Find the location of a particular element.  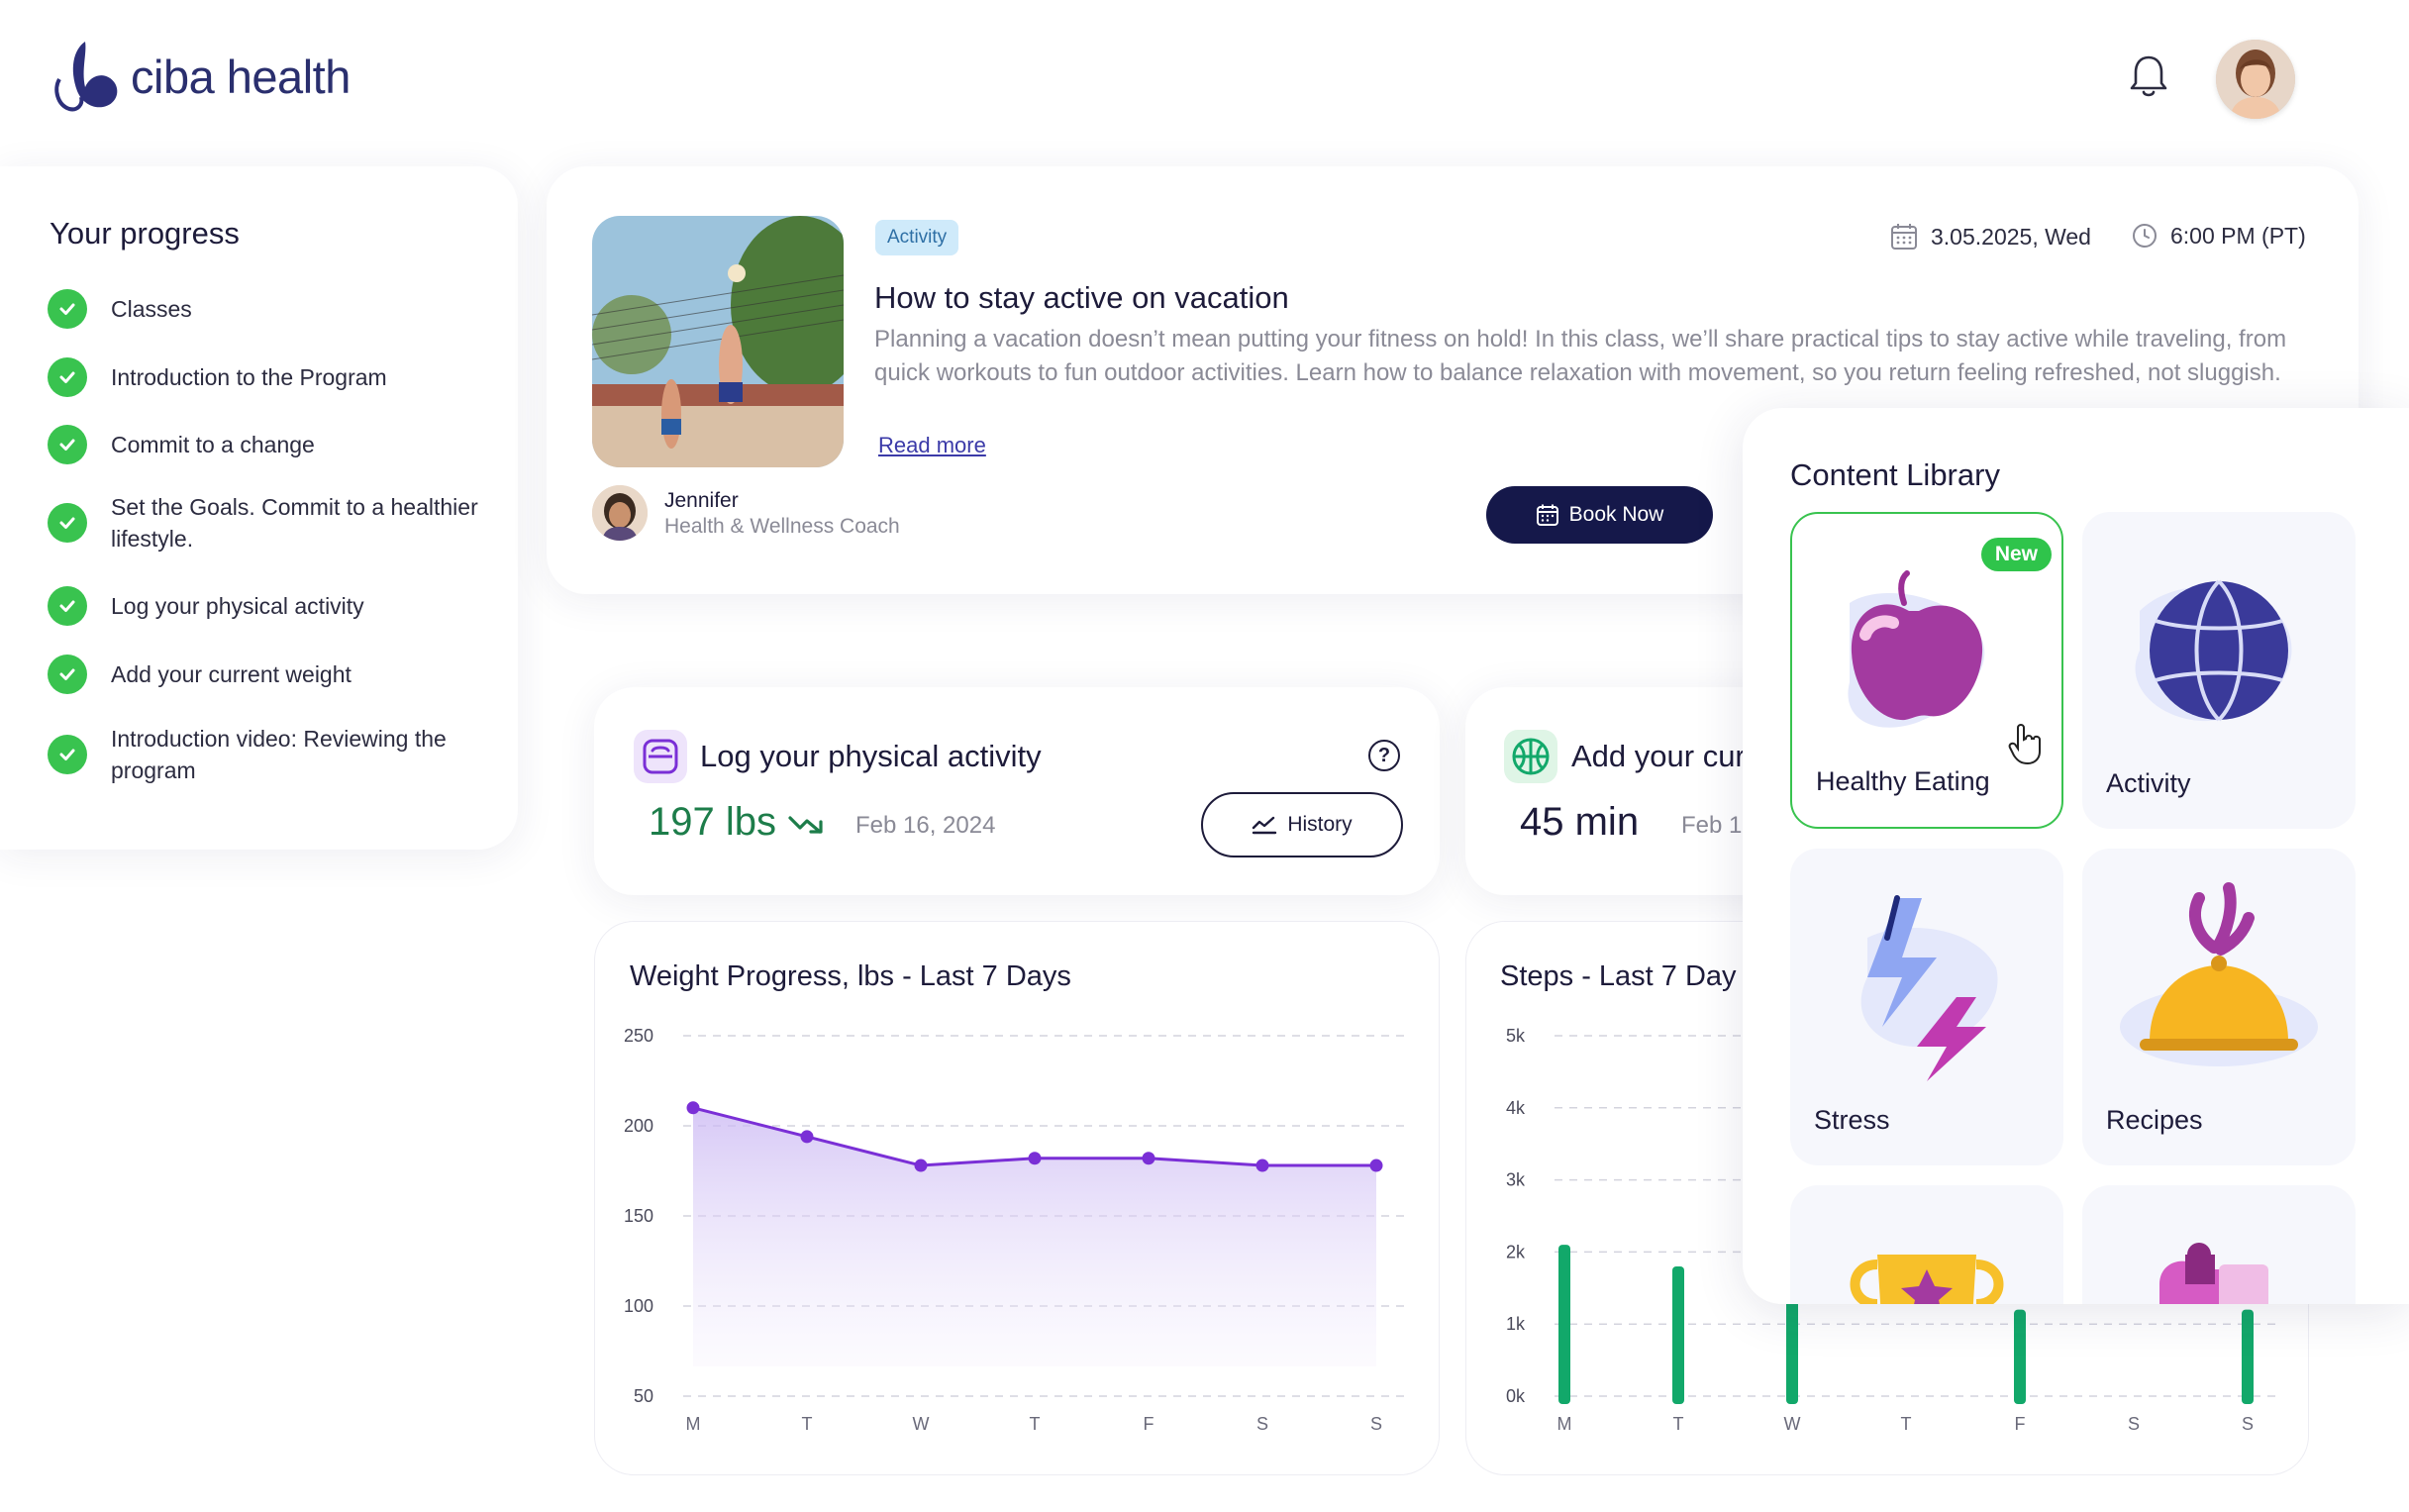

book-now-label: Book Now is located at coordinates (1616, 514).